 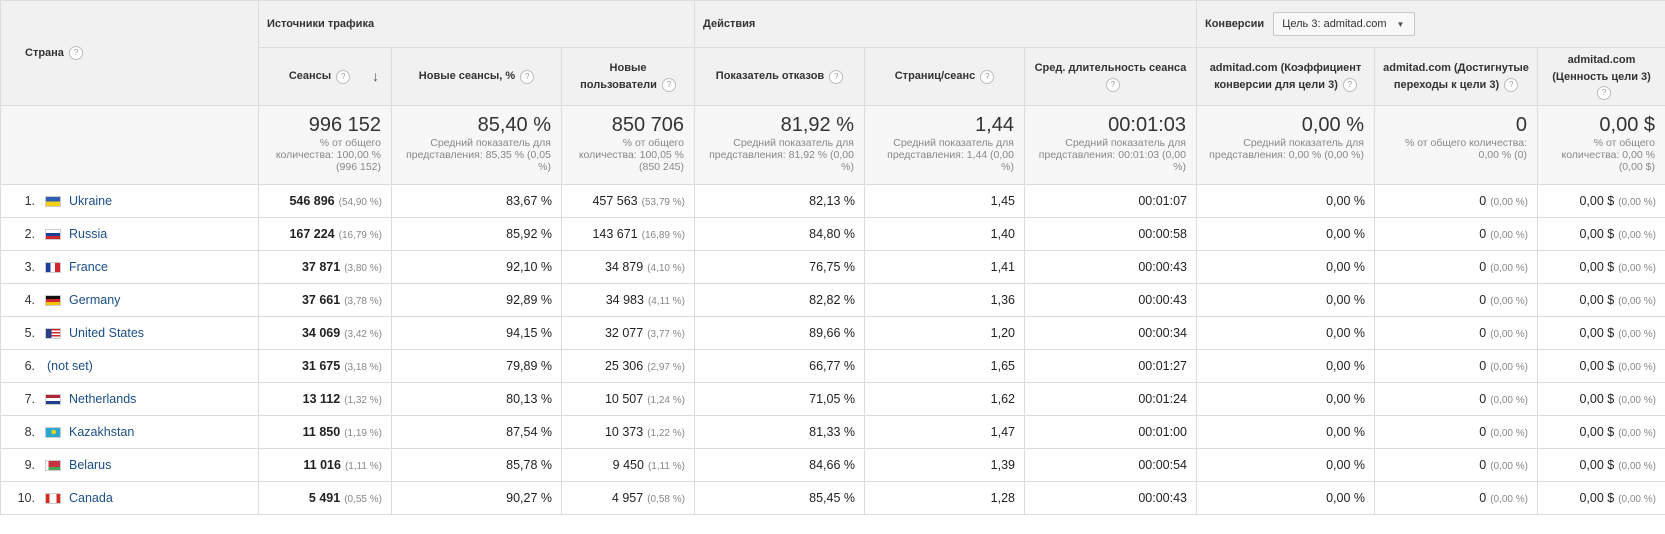 I want to click on pages-value: 1,20, so click(x=1002, y=333).